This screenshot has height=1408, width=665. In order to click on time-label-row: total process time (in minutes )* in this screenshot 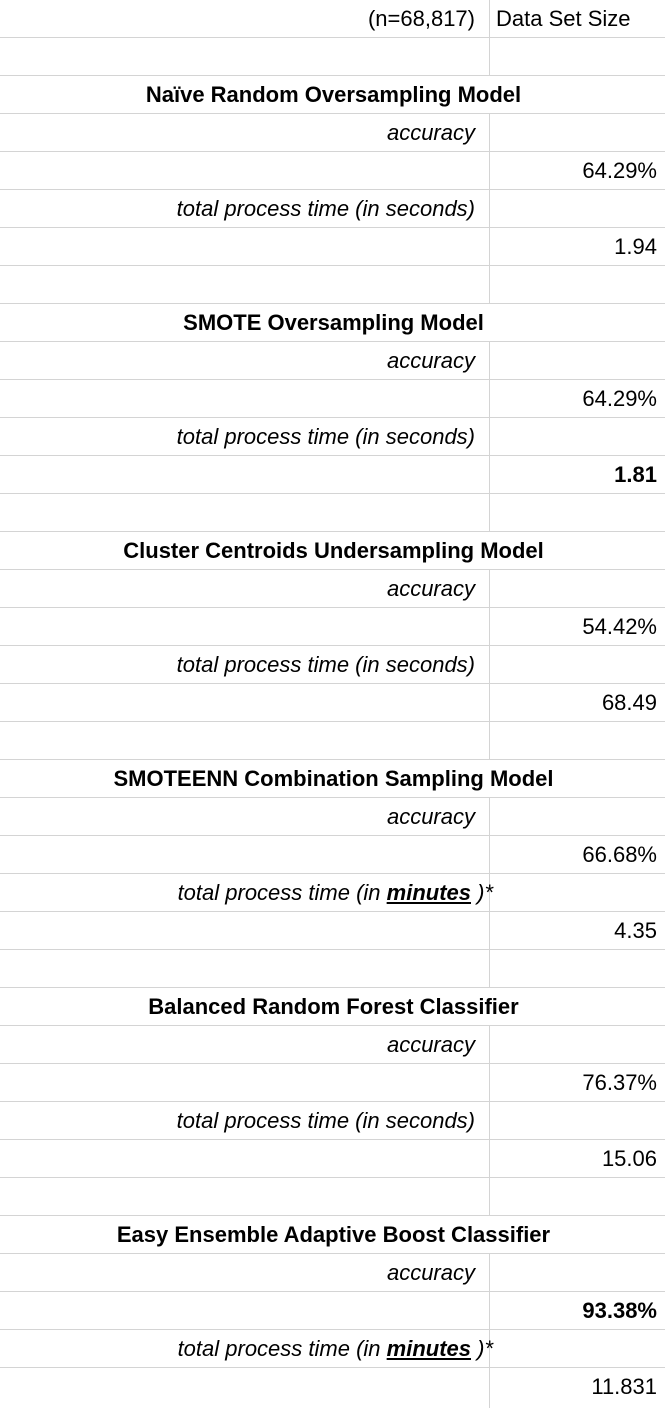, I will do `click(332, 1349)`.